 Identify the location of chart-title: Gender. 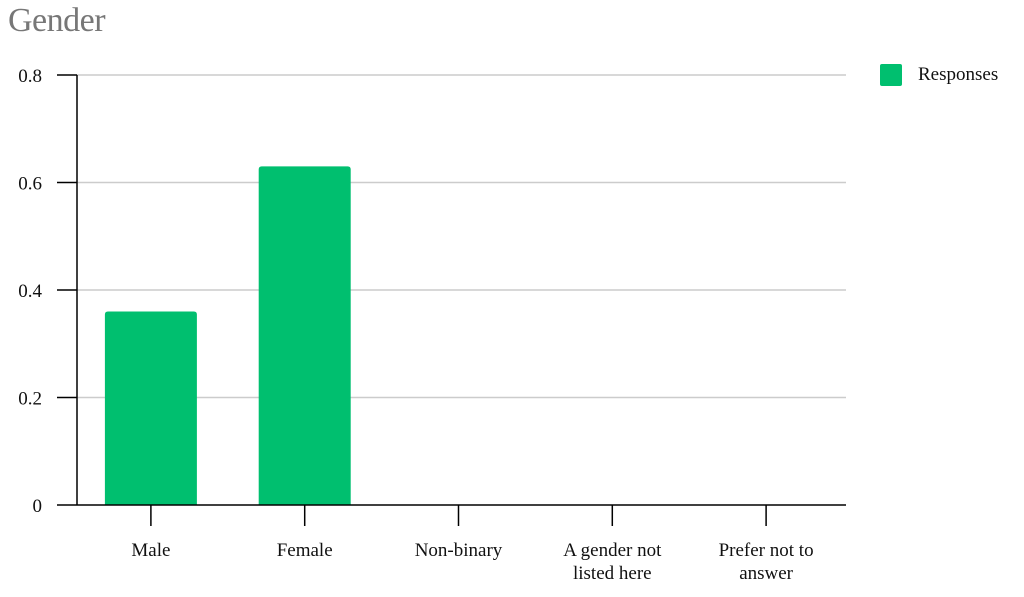
(57, 20).